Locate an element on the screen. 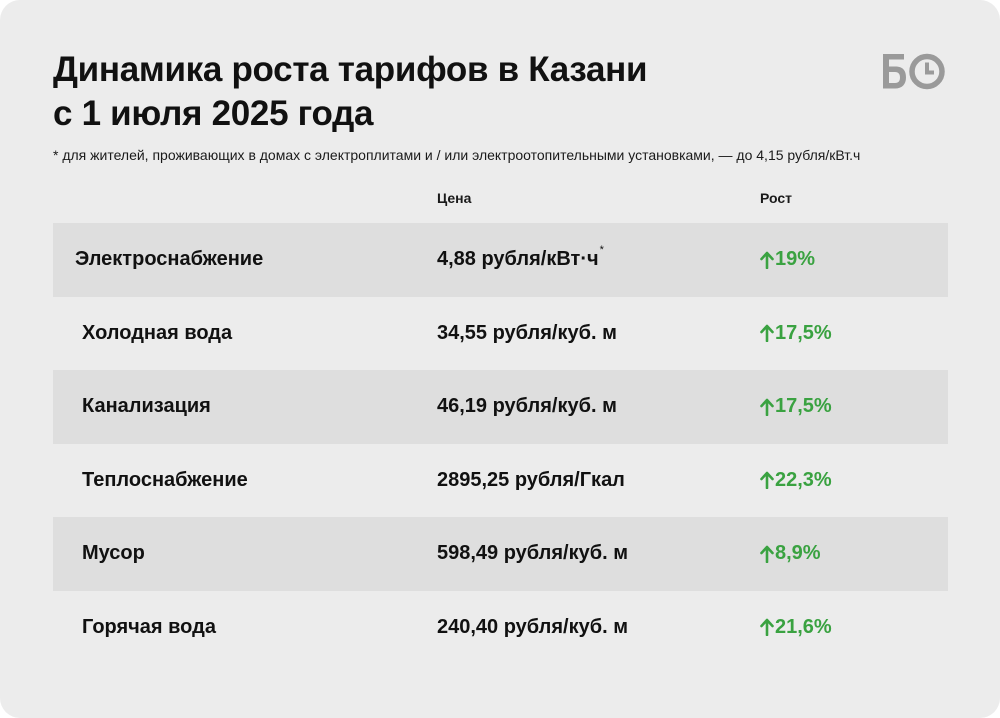 The image size is (1000, 718). row-price: 2895,25 рубля/Гкал is located at coordinates (531, 479).